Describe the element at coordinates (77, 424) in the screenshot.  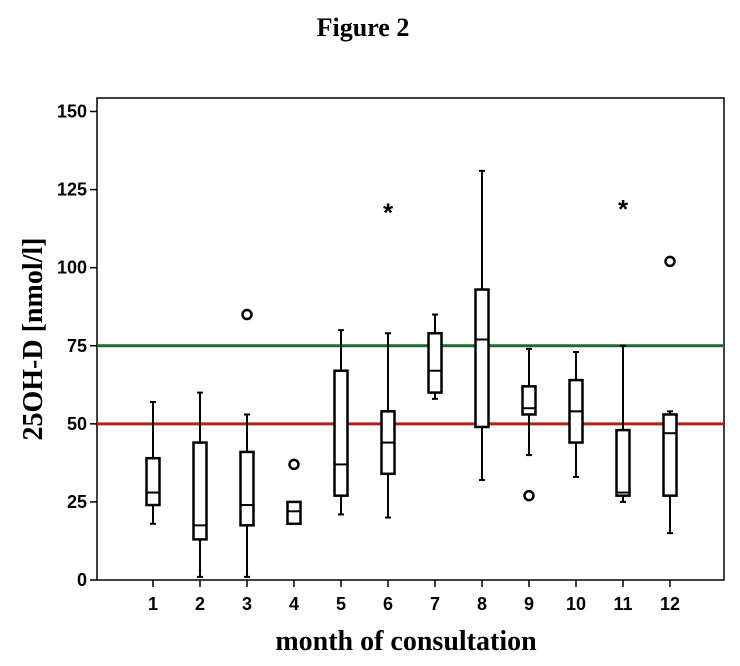
I see `y-tick-label: 50` at that location.